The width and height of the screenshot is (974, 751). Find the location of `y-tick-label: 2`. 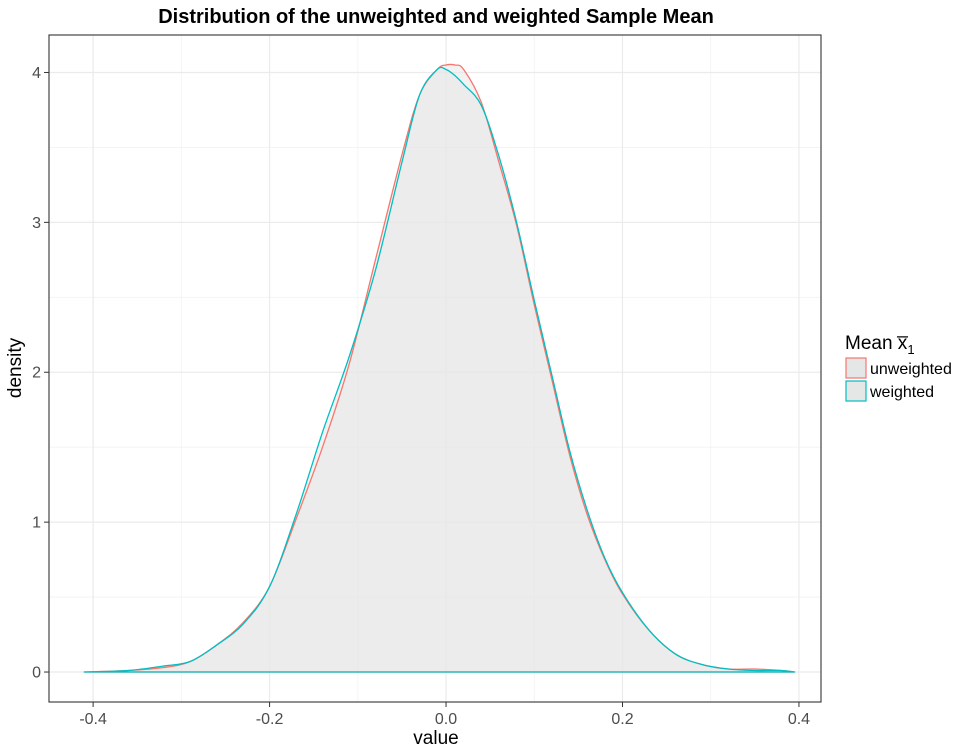

y-tick-label: 2 is located at coordinates (36, 373).